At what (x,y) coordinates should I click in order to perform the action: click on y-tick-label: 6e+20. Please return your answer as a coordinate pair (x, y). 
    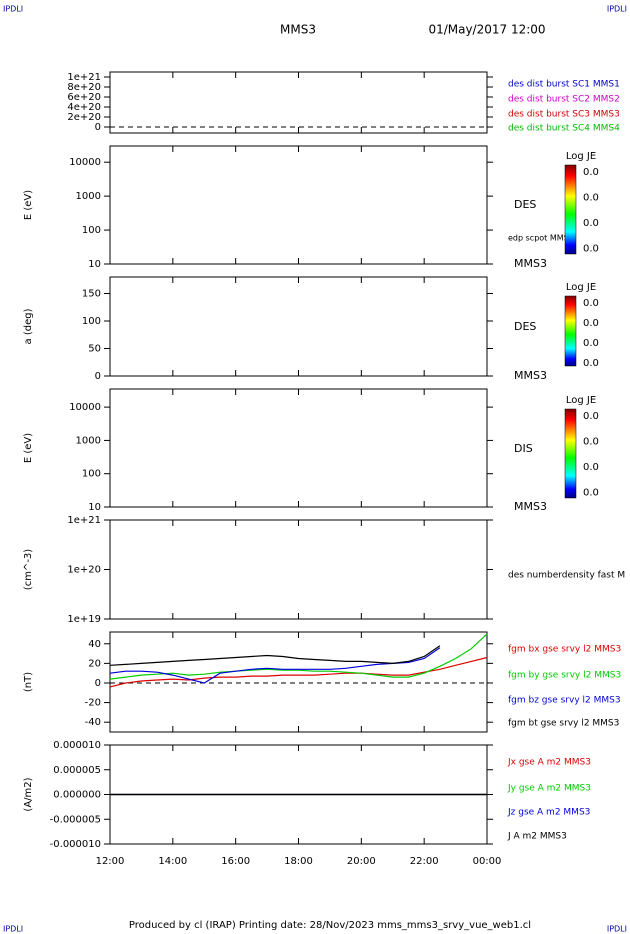
    Looking at the image, I should click on (84, 97).